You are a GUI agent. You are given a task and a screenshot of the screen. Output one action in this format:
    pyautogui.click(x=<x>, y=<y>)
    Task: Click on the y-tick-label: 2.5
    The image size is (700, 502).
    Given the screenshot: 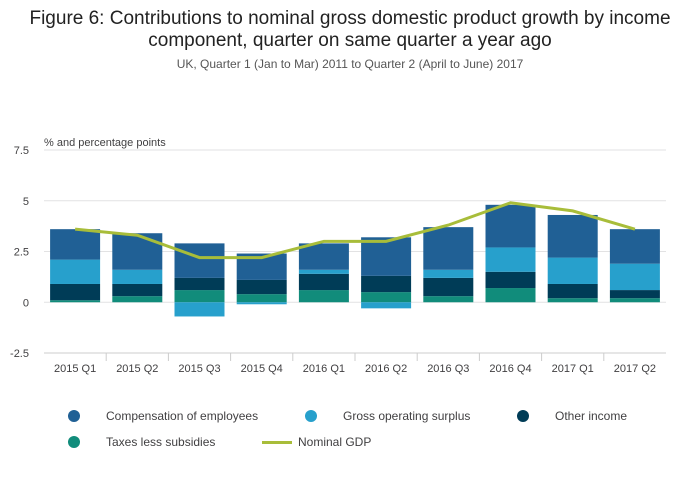 What is the action you would take?
    pyautogui.click(x=21, y=253)
    